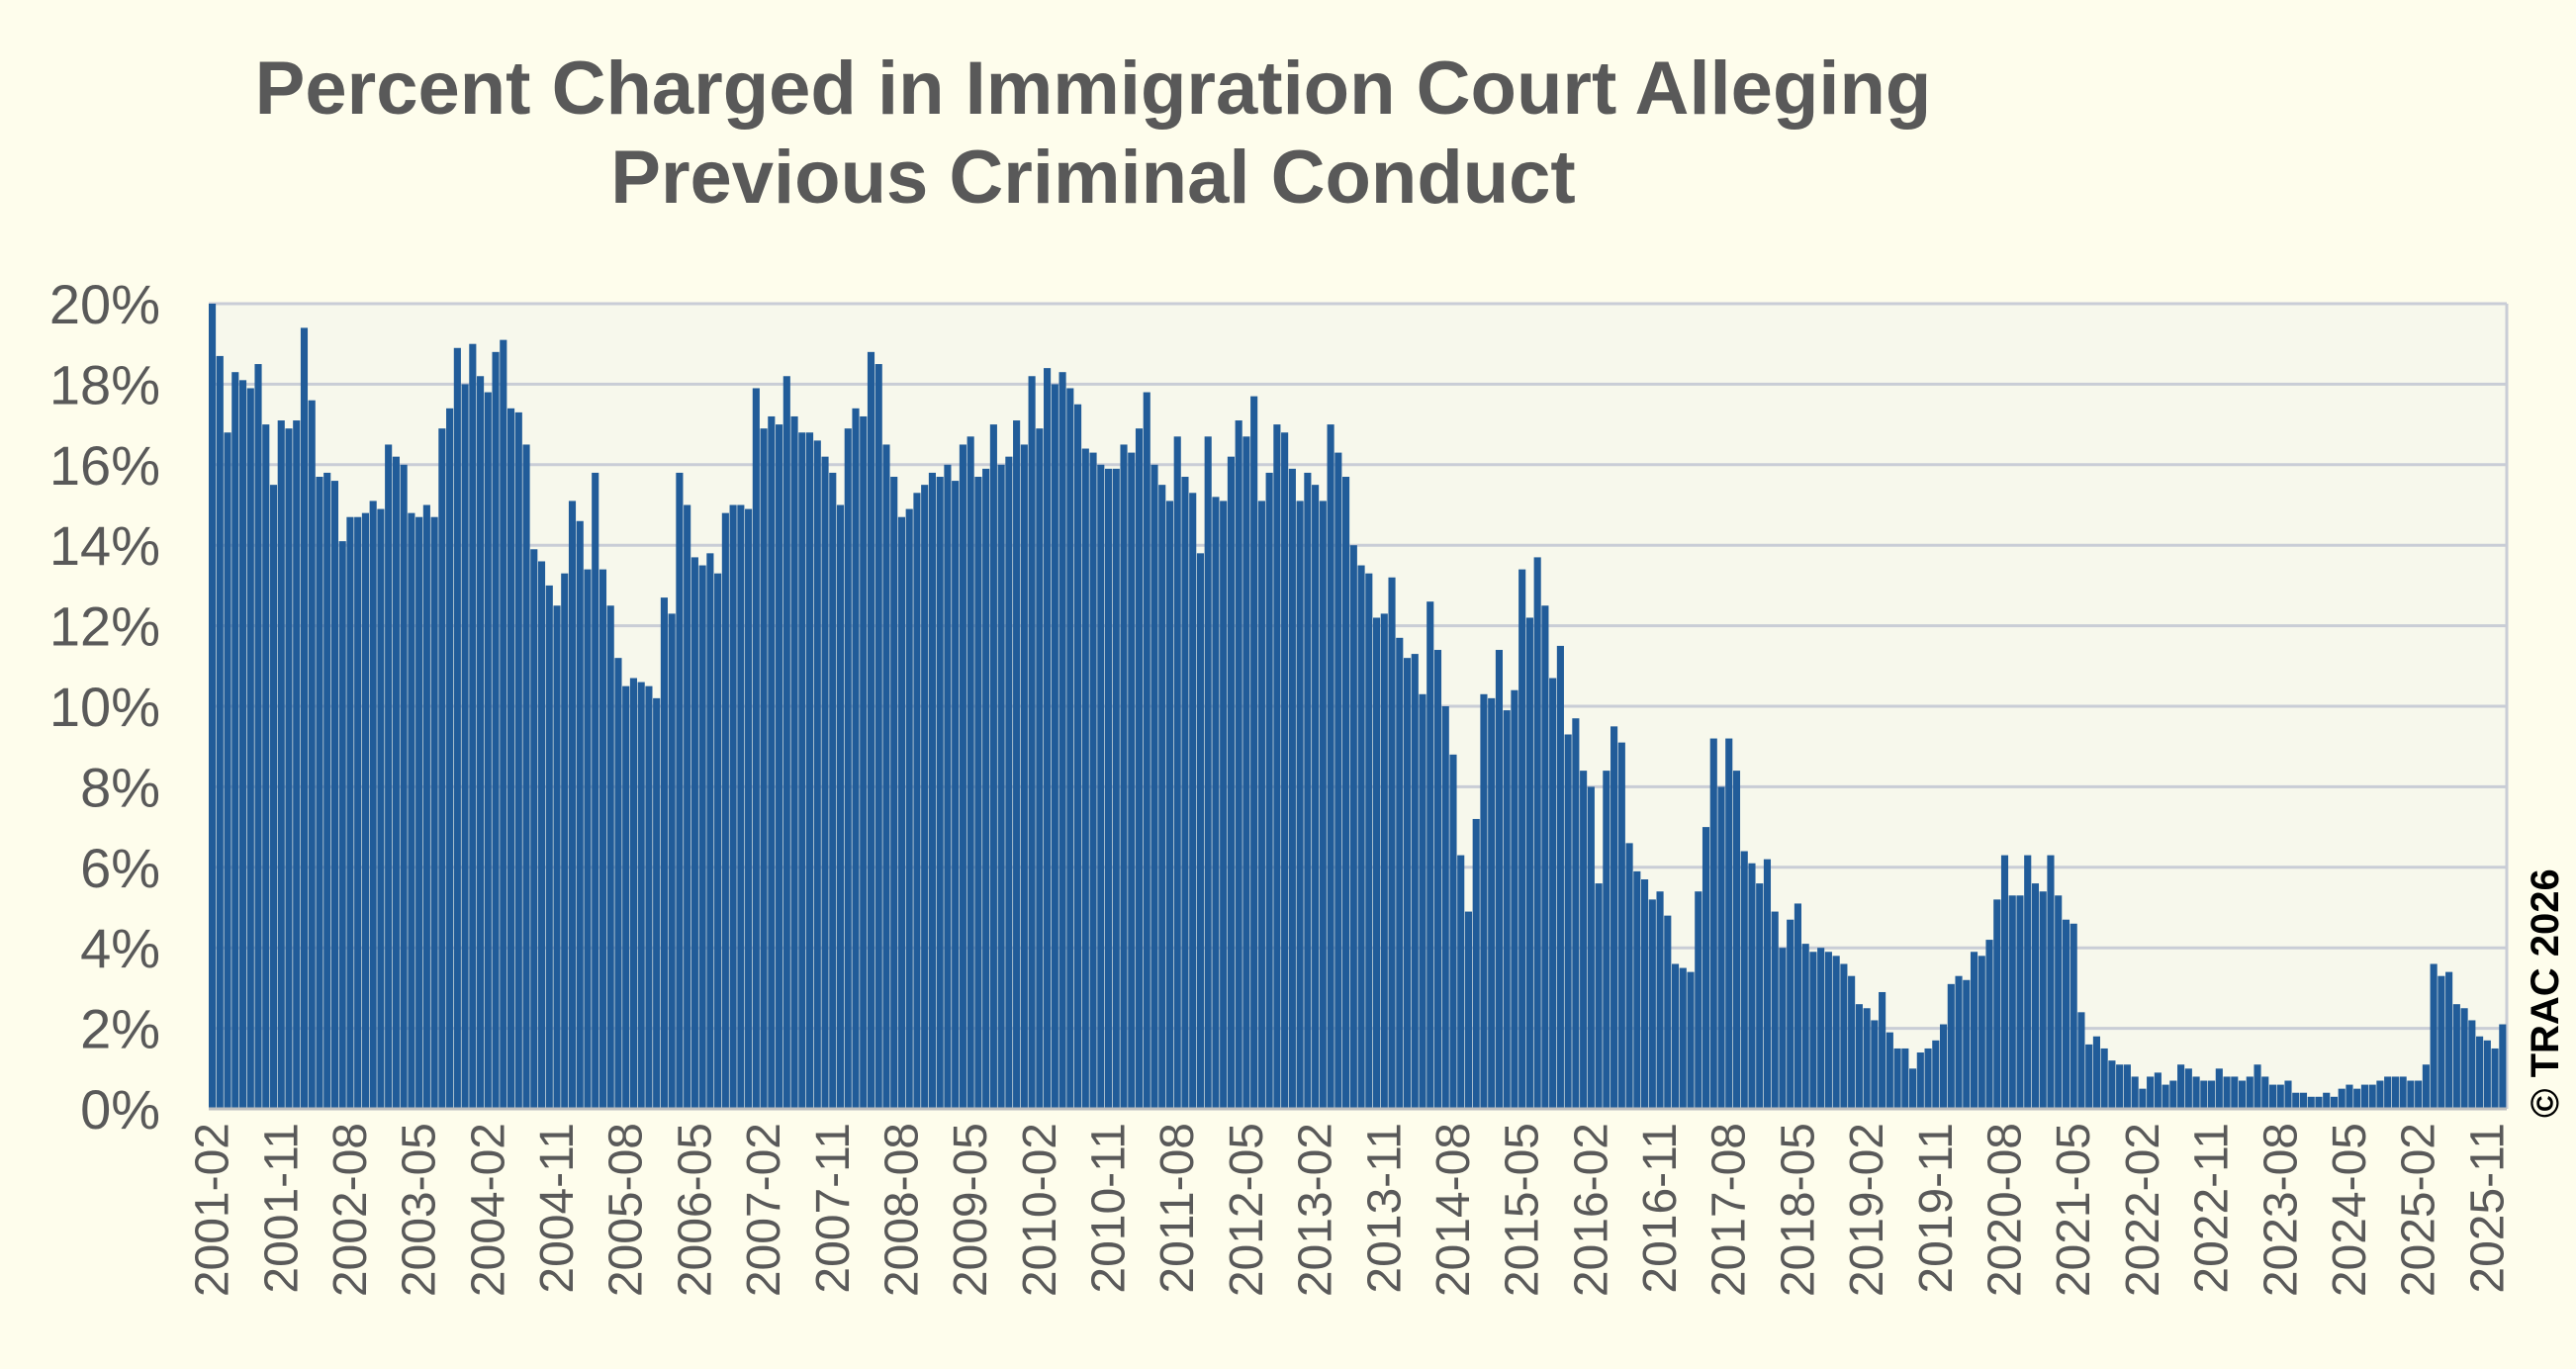 Image resolution: width=2576 pixels, height=1369 pixels. I want to click on x-tick-label: 2004-02, so click(488, 1210).